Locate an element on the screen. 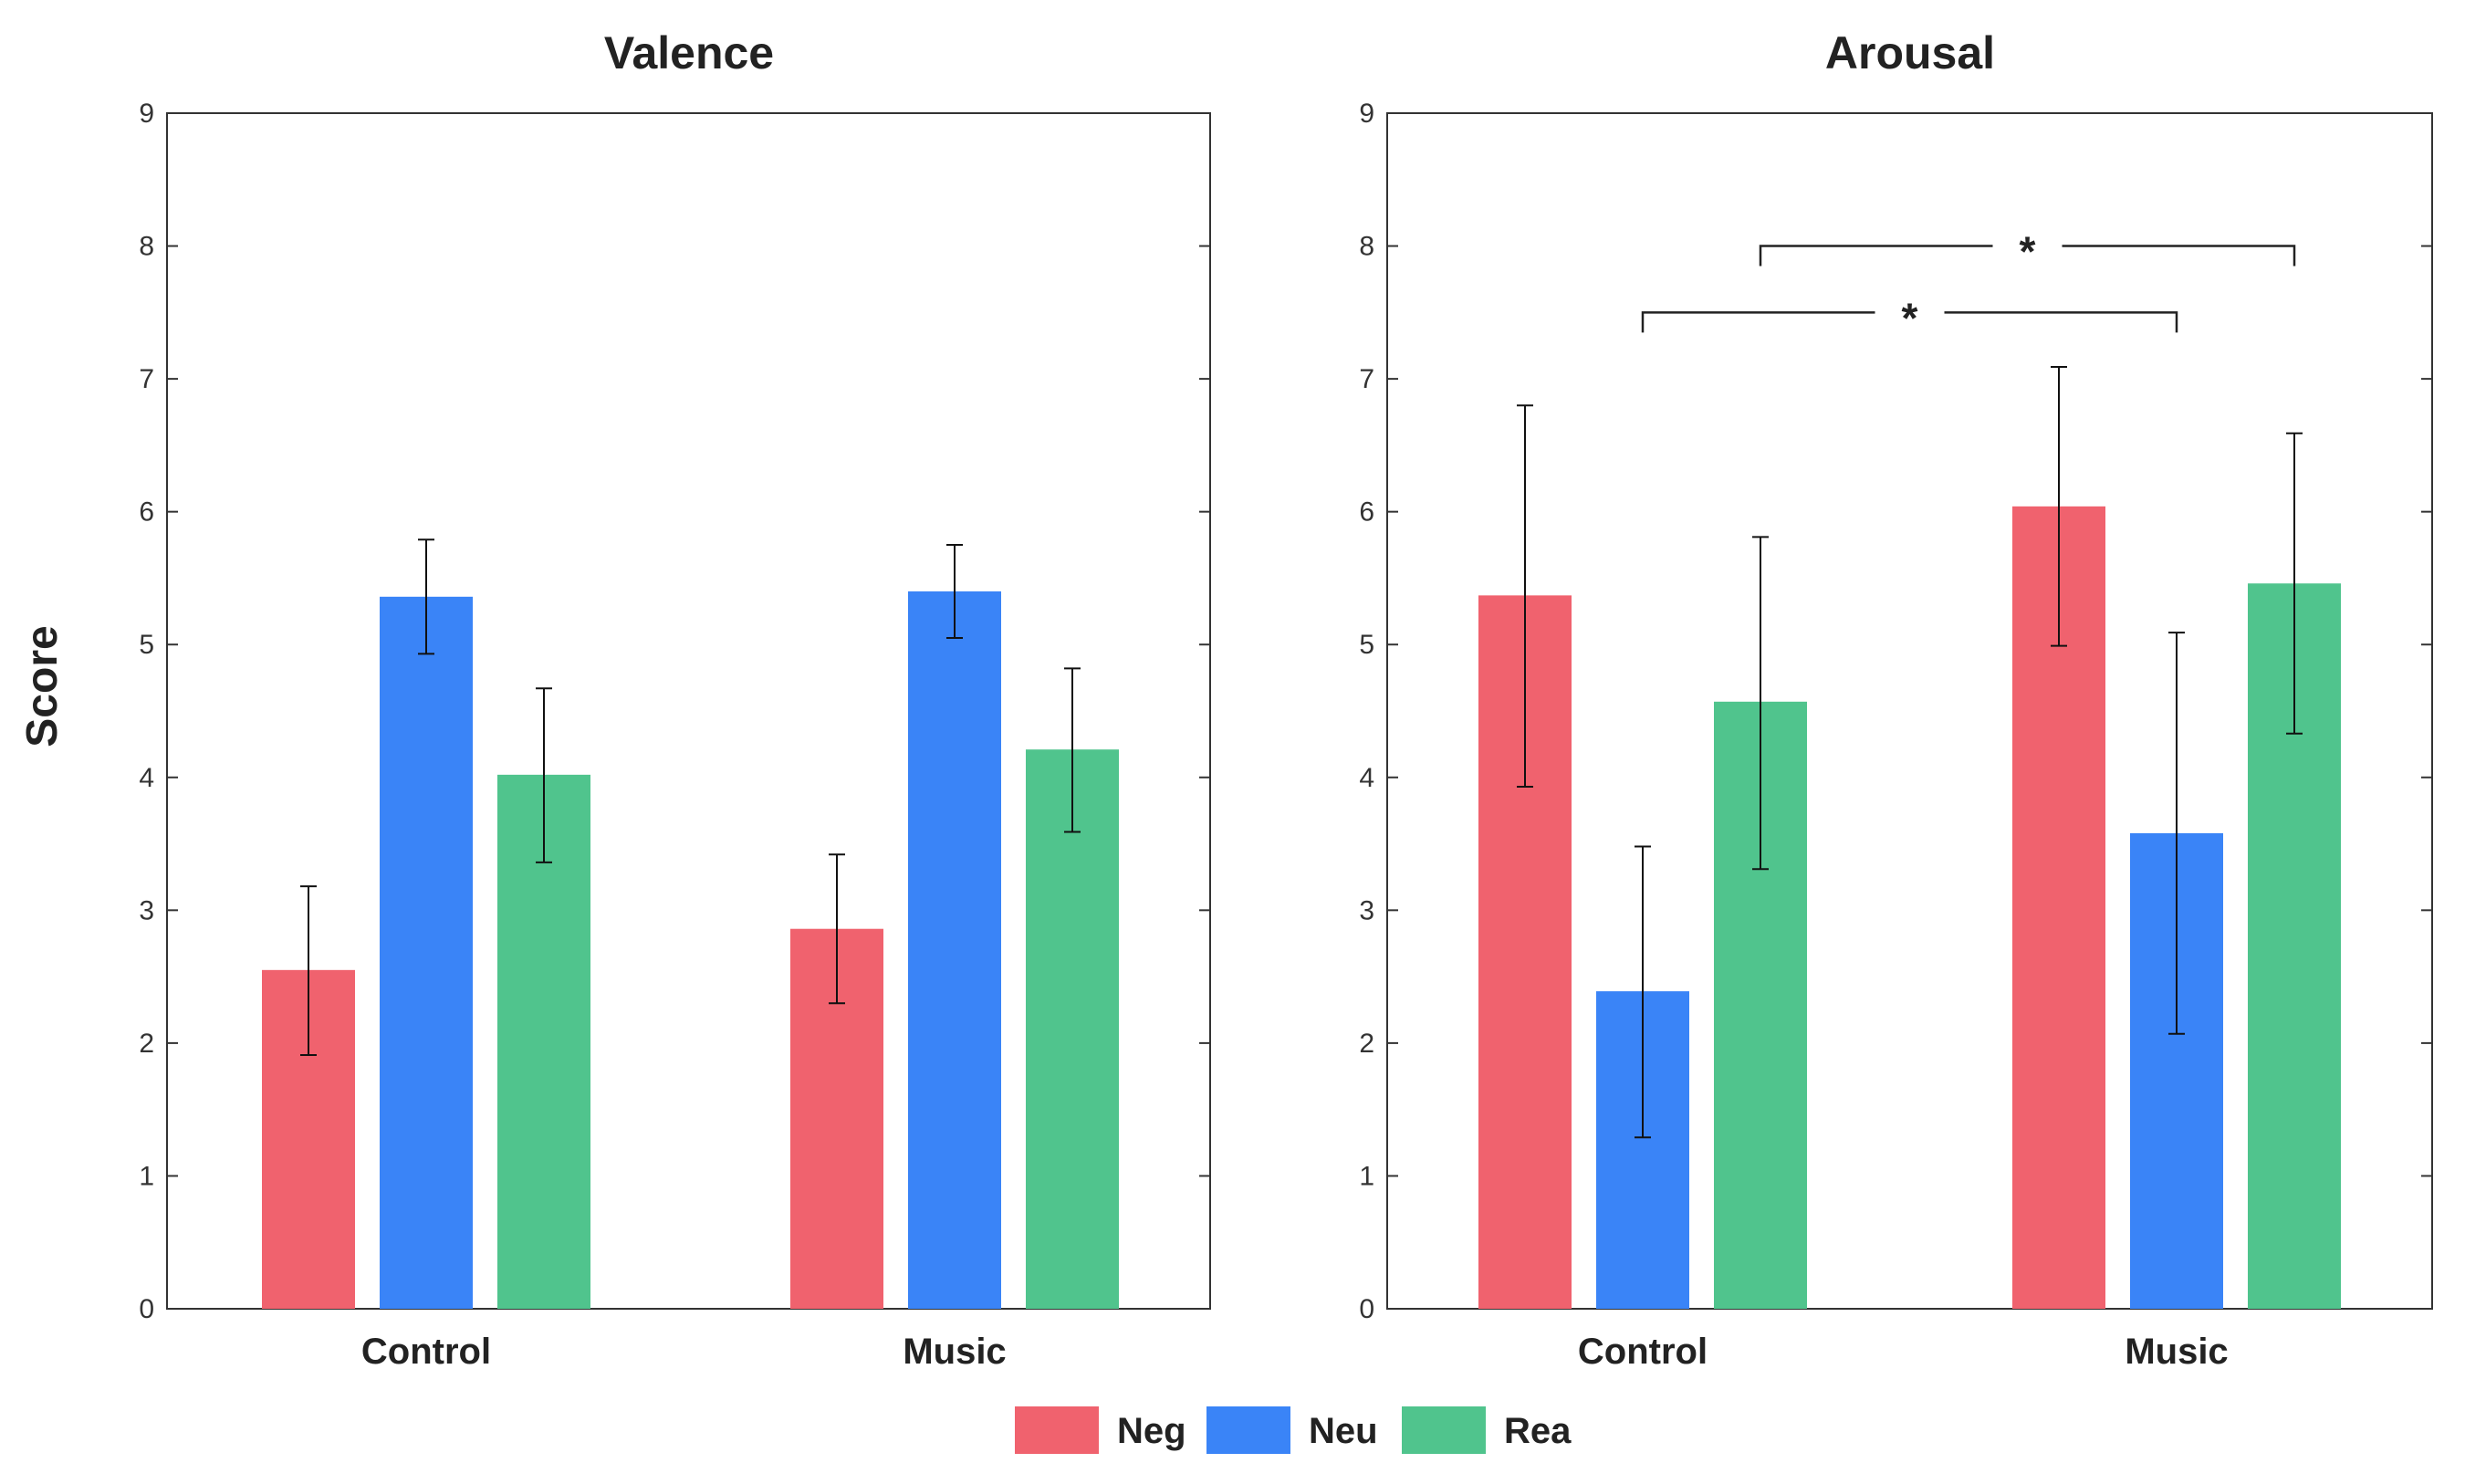 Image resolution: width=2465 pixels, height=1484 pixels. legend-label-neg: Neg is located at coordinates (1151, 1431).